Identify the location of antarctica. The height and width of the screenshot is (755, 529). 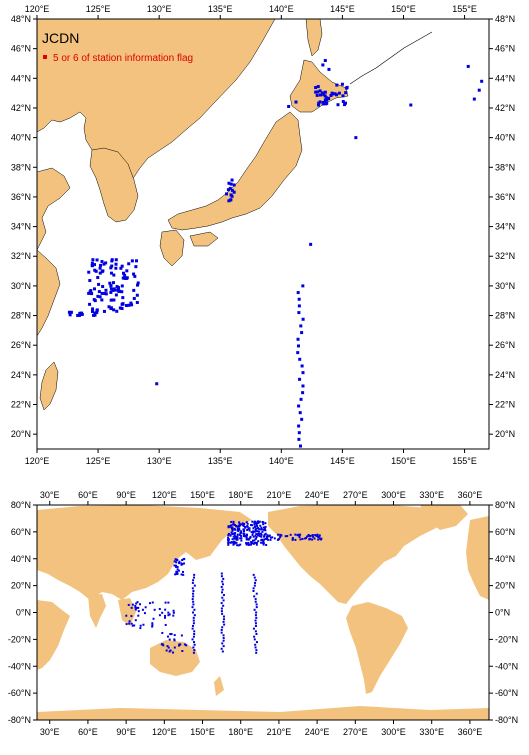
(263, 713).